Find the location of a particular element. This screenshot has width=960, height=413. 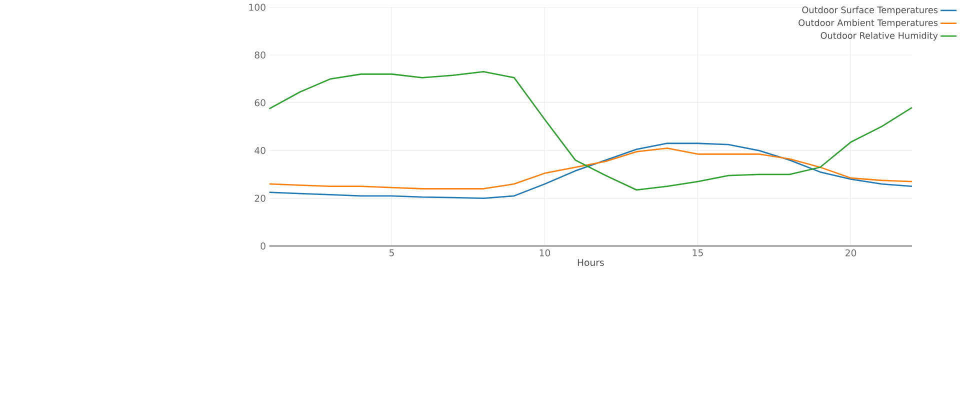

legend-label: Outdoor Ambient Temperatures is located at coordinates (868, 23).